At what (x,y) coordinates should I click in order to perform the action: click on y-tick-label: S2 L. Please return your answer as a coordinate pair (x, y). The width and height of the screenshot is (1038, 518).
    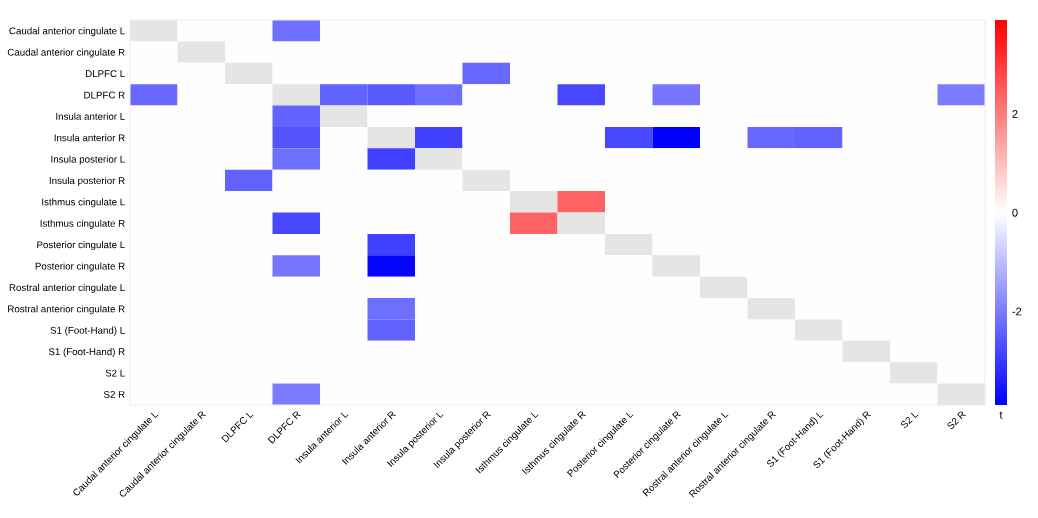
    Looking at the image, I should click on (115, 373).